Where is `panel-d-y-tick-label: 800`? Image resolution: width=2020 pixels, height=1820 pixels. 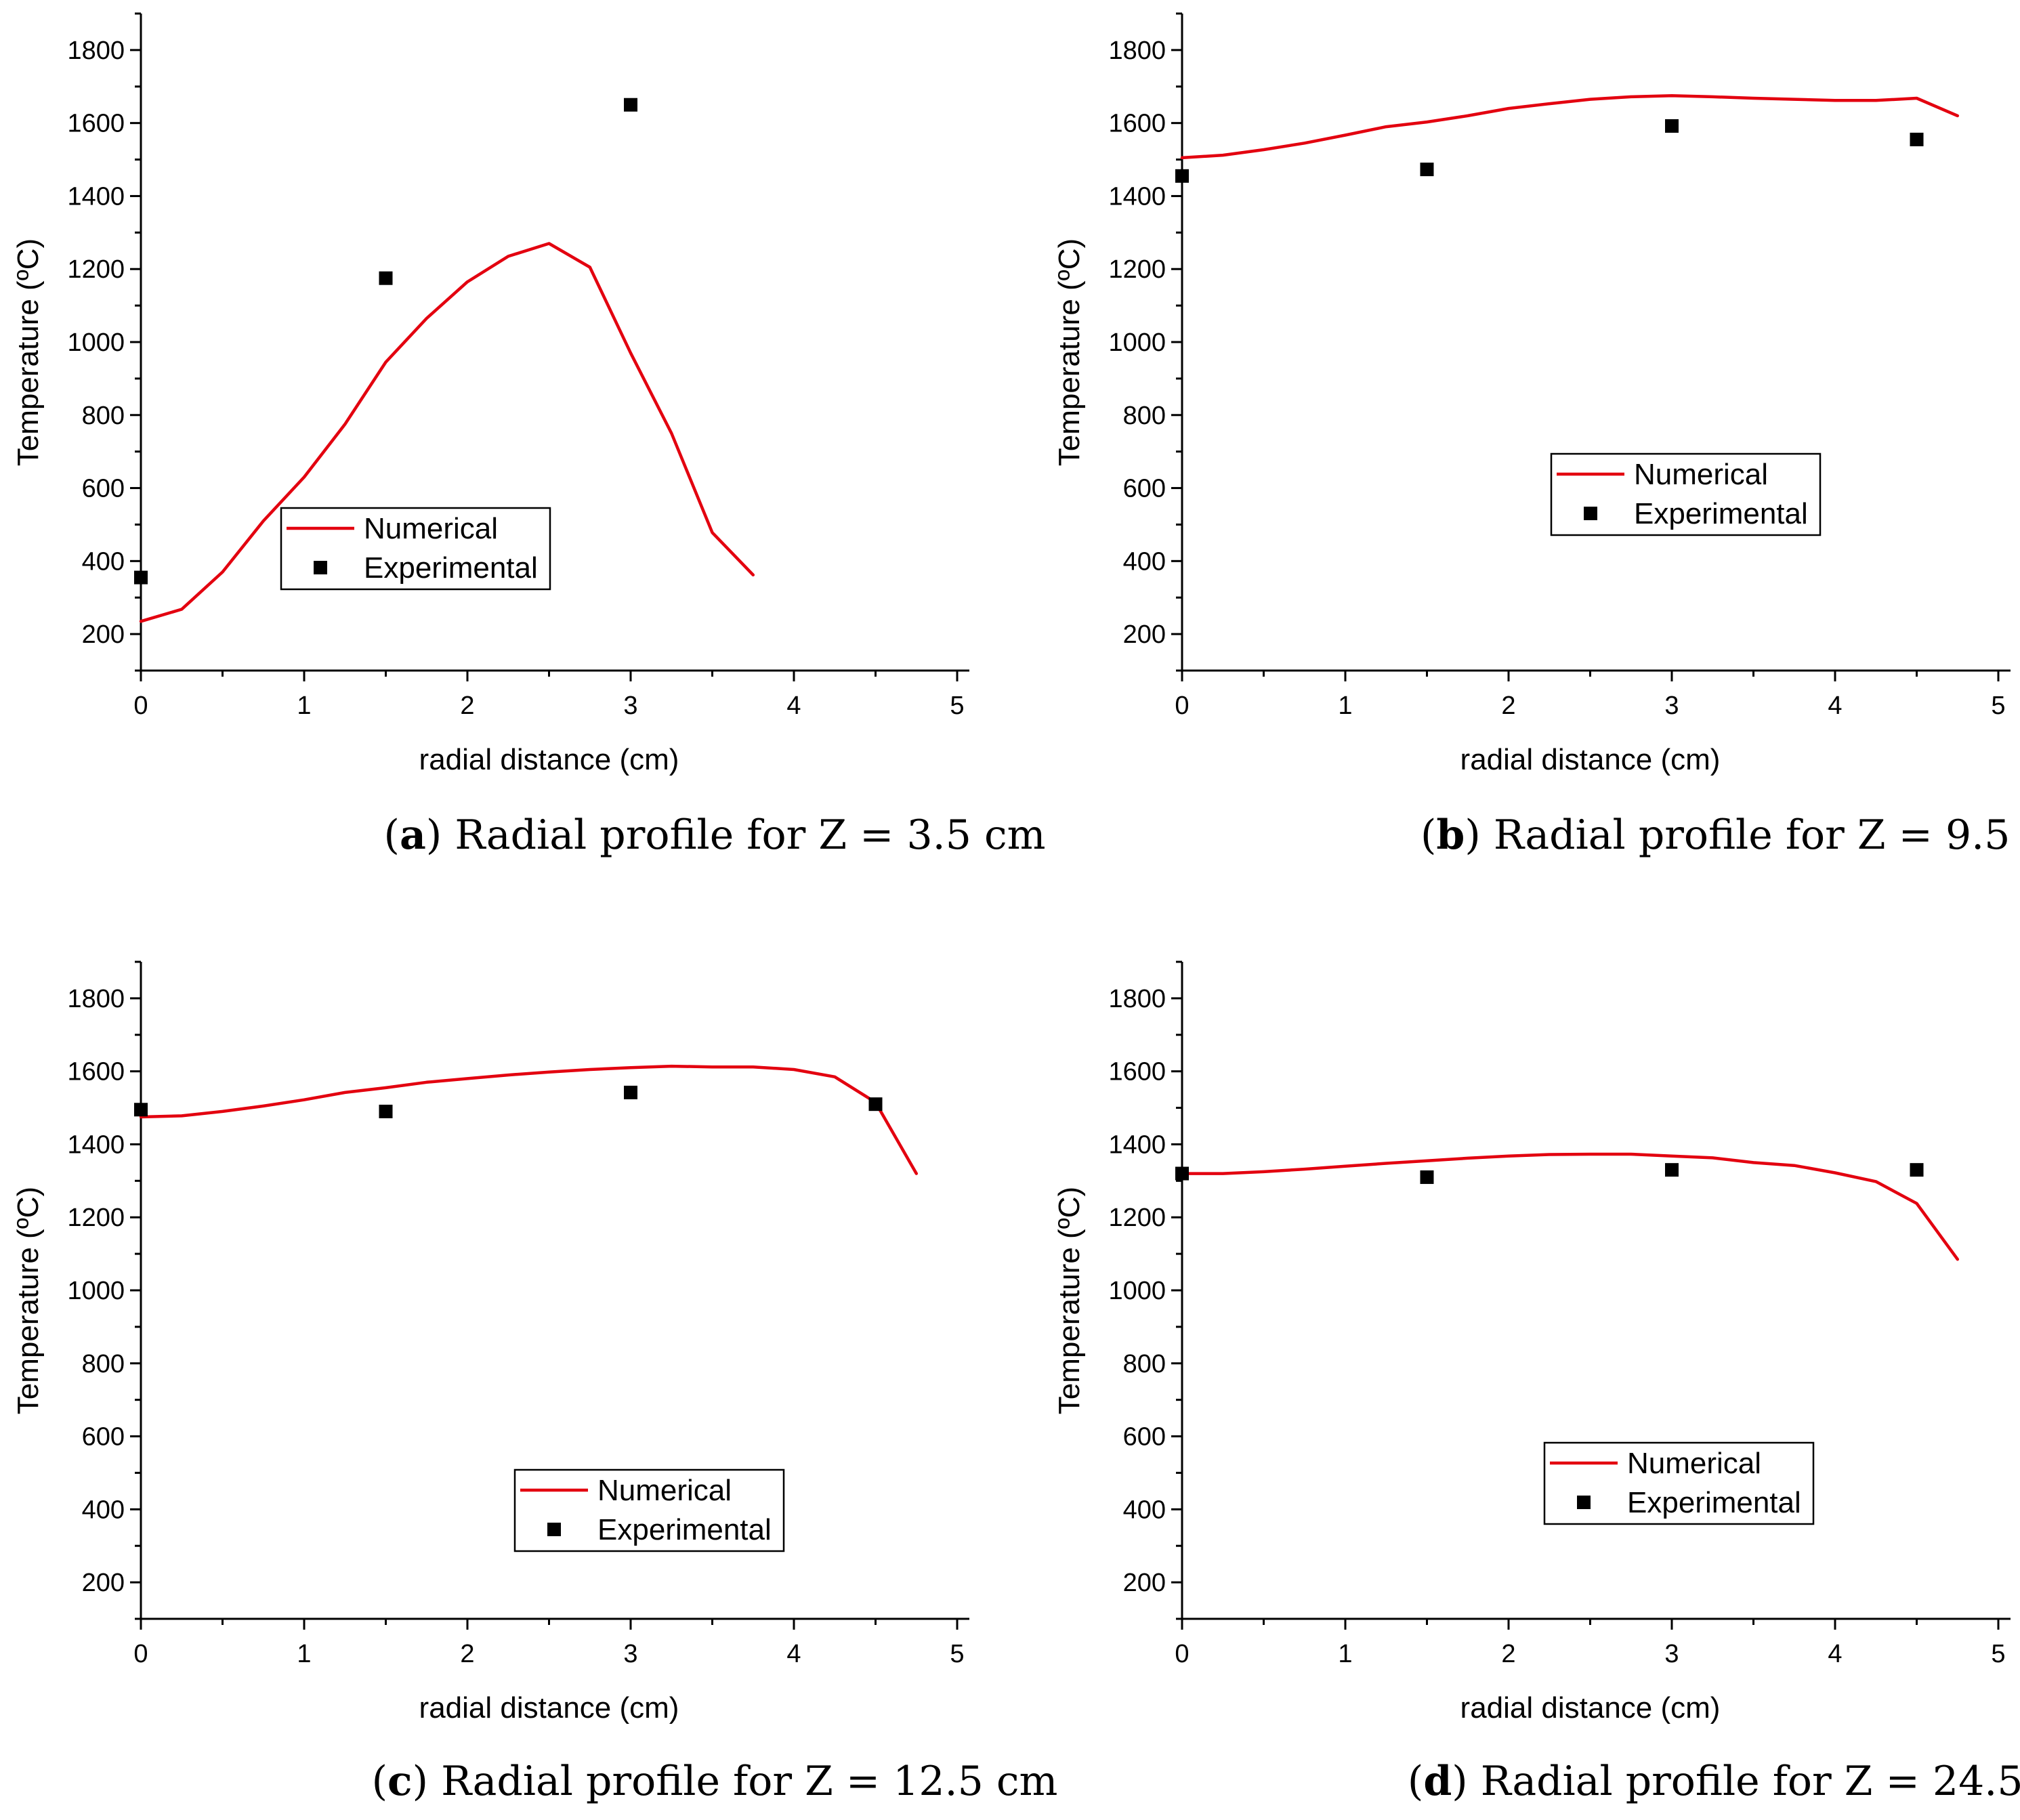 panel-d-y-tick-label: 800 is located at coordinates (1144, 1364).